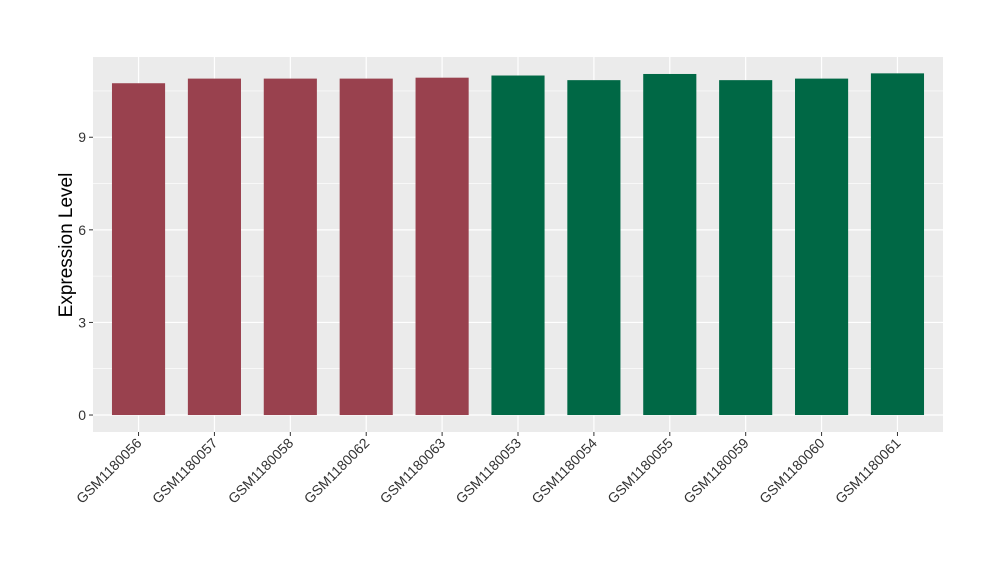  I want to click on y-axis-ticks: 0 3 6 9, so click(85, 276).